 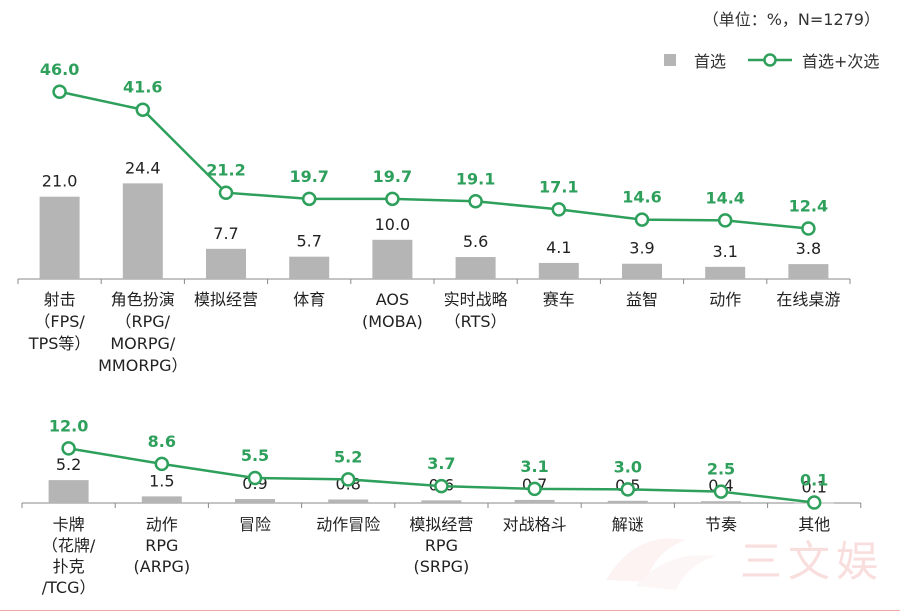 I want to click on top-line-value-label: 14.4, so click(x=724, y=197).